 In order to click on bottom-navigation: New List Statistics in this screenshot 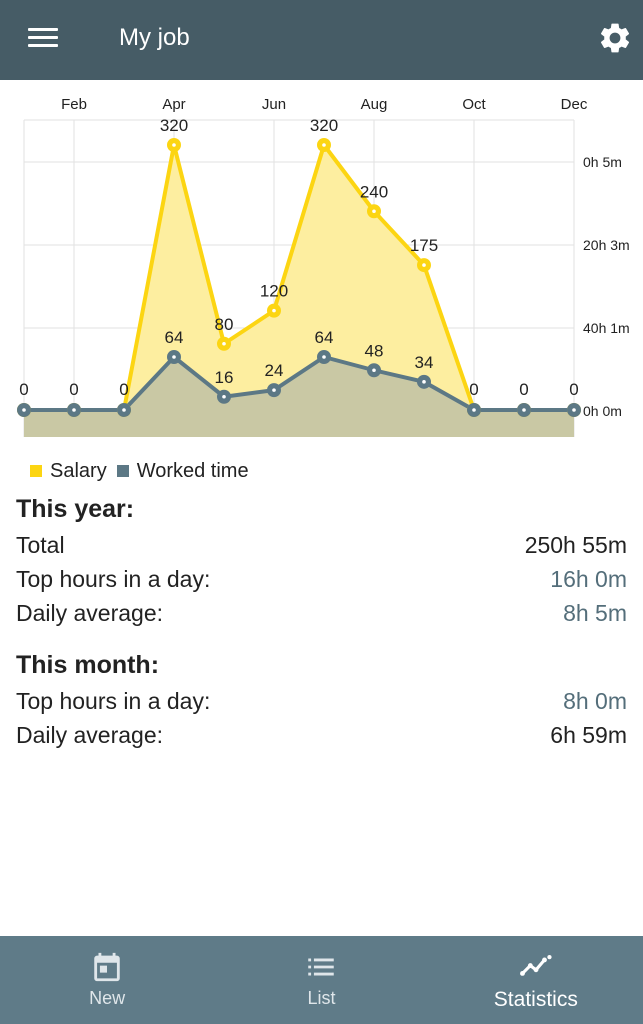, I will do `click(321, 980)`.